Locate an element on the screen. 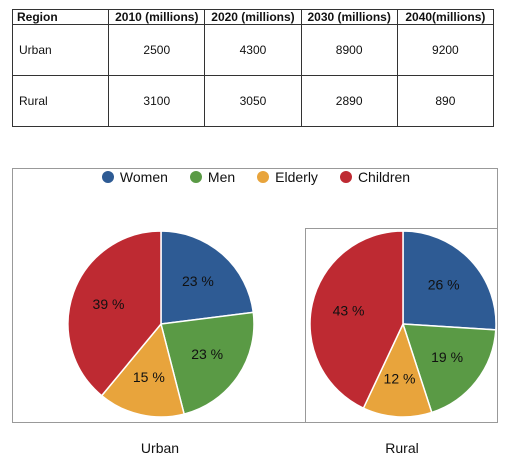 The height and width of the screenshot is (463, 512). table-row: Urban 2500 4300 8900 9200 is located at coordinates (253, 50).